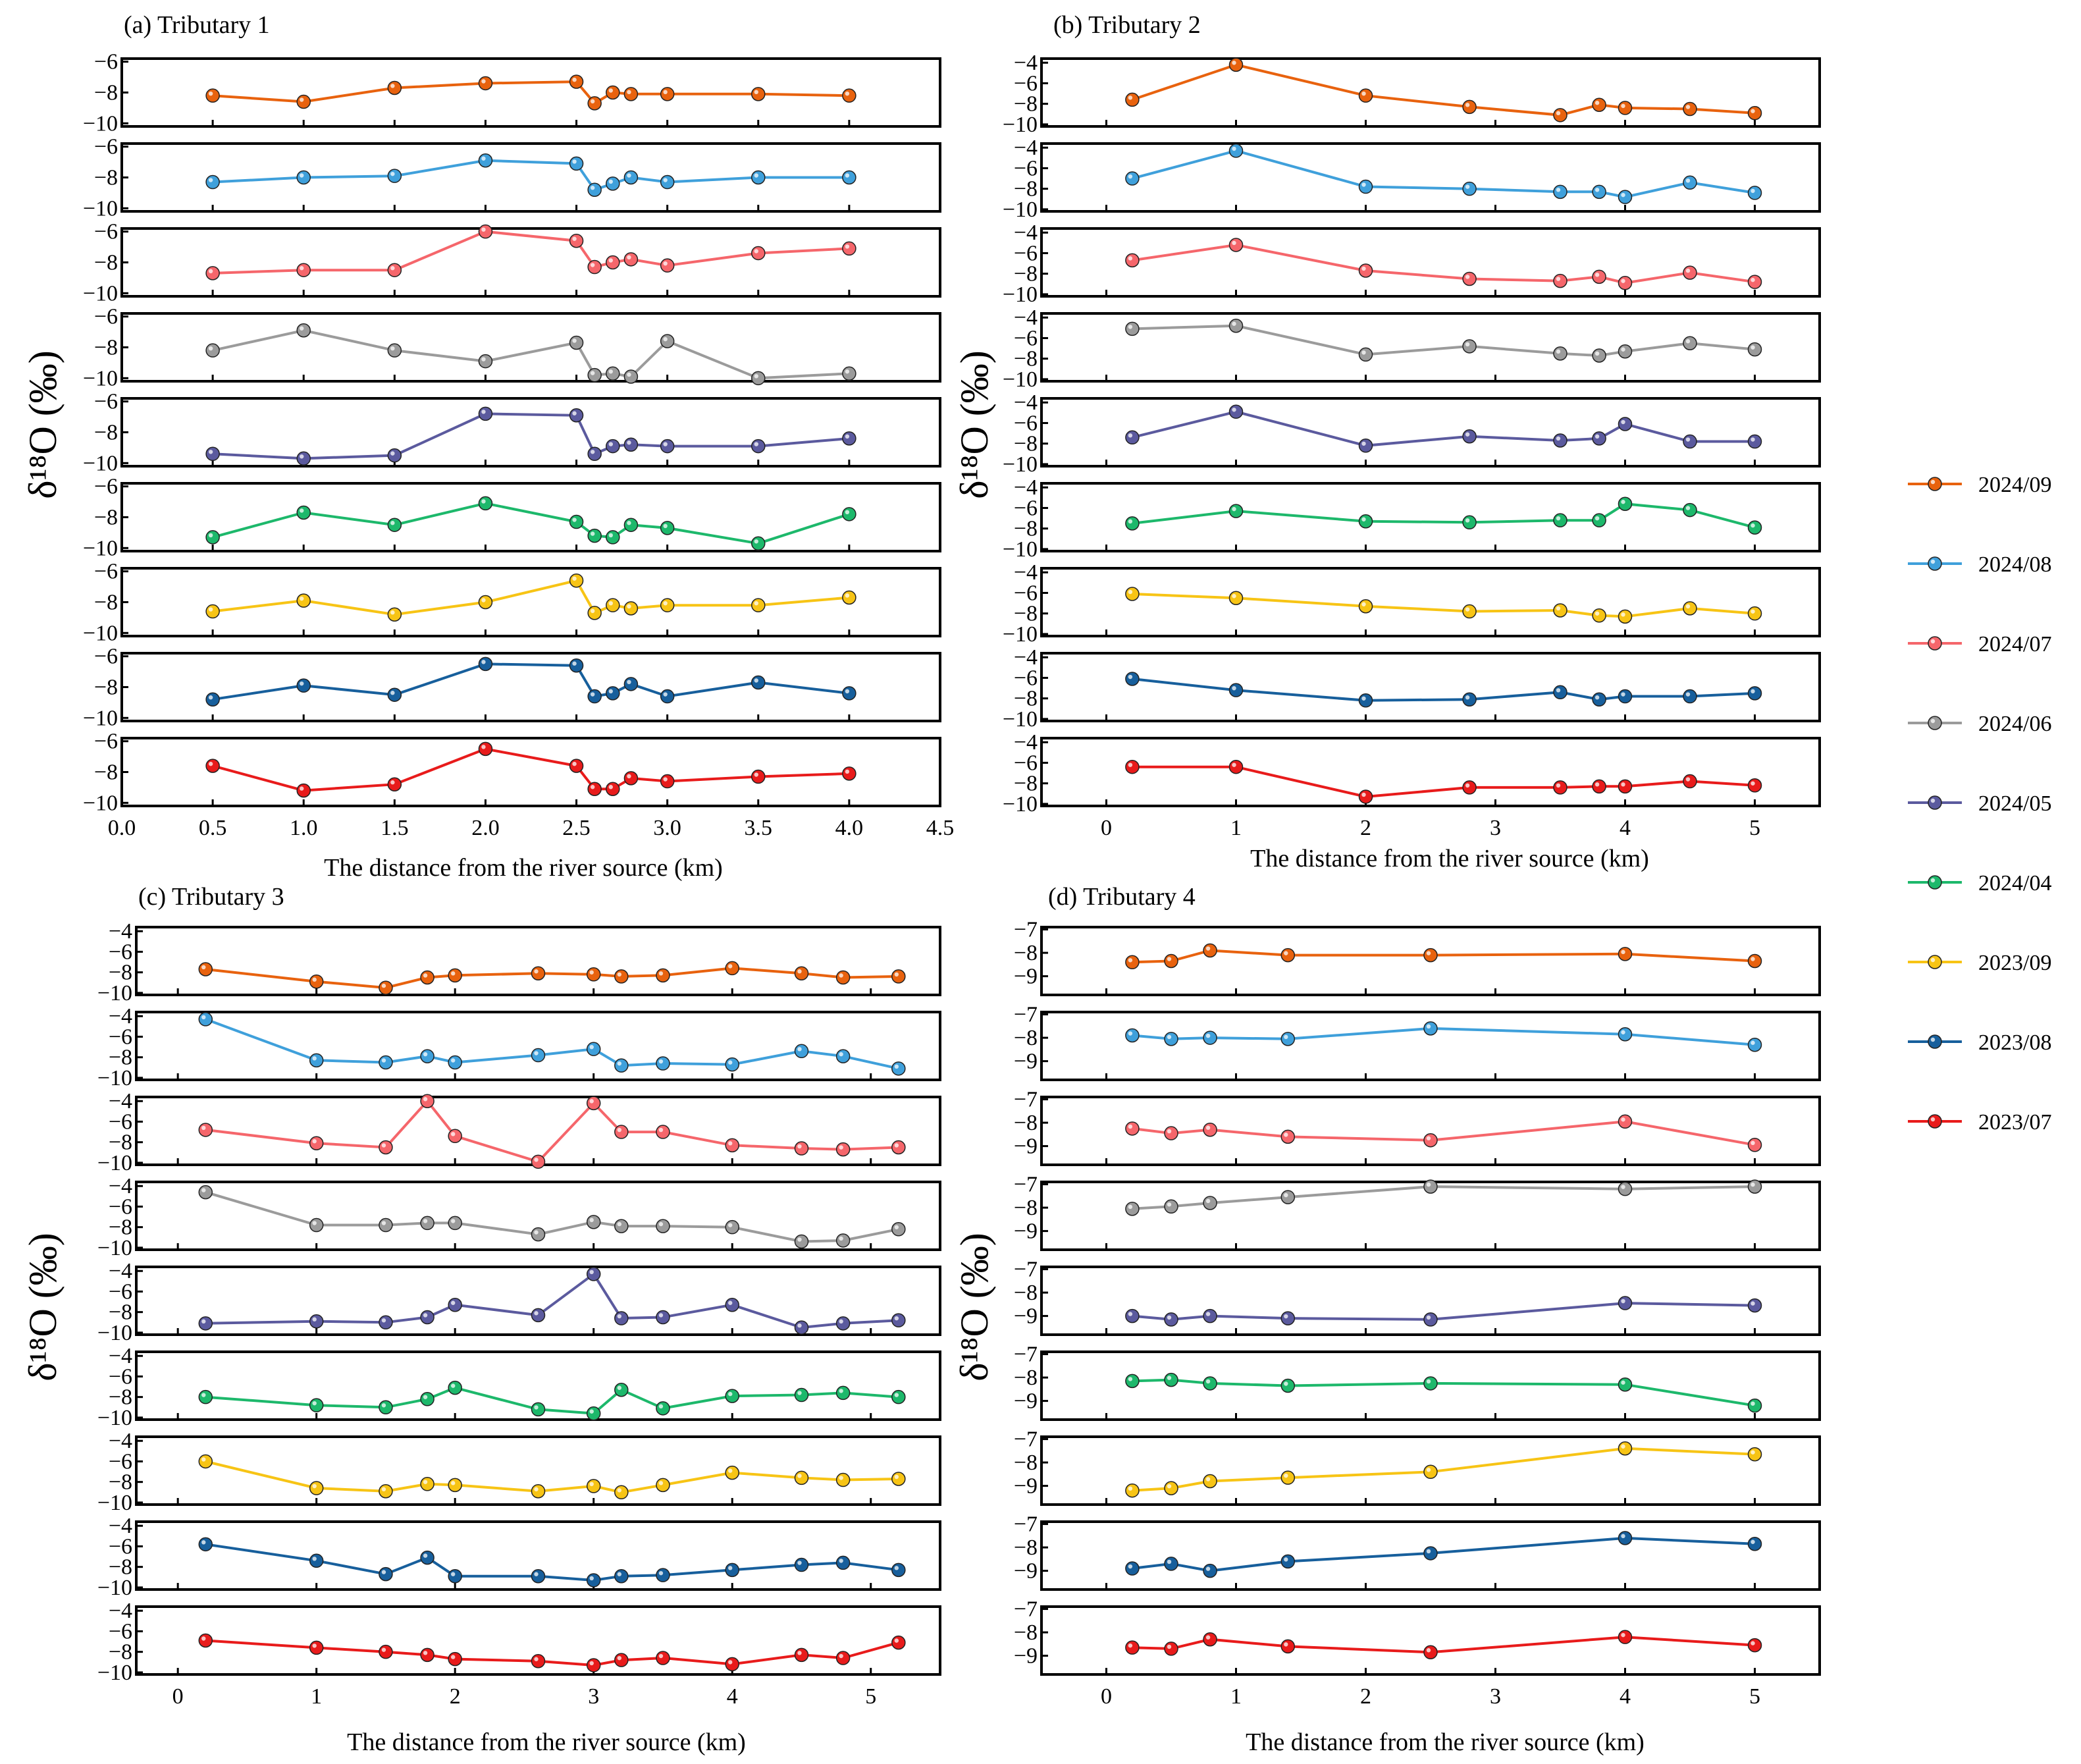 The height and width of the screenshot is (1764, 2081). What do you see at coordinates (1933, 561) in the screenshot?
I see `legend-marker-highlight` at bounding box center [1933, 561].